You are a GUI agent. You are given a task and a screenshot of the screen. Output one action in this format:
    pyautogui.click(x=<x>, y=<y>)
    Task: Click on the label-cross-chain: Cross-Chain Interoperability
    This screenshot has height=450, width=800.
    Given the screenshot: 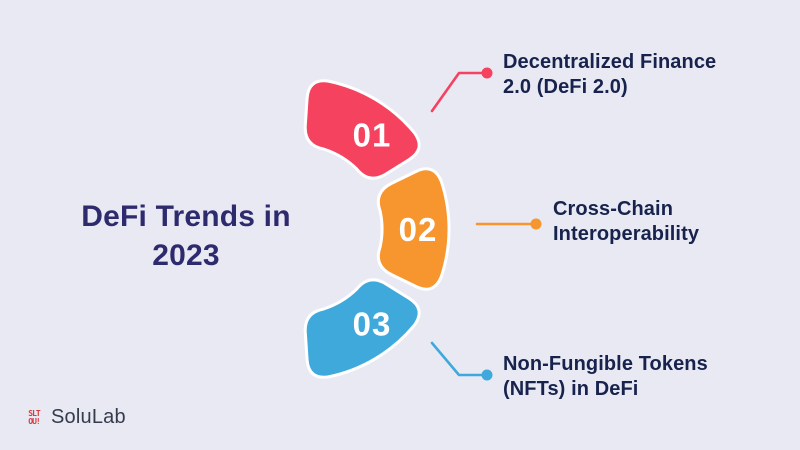 What is the action you would take?
    pyautogui.click(x=626, y=222)
    